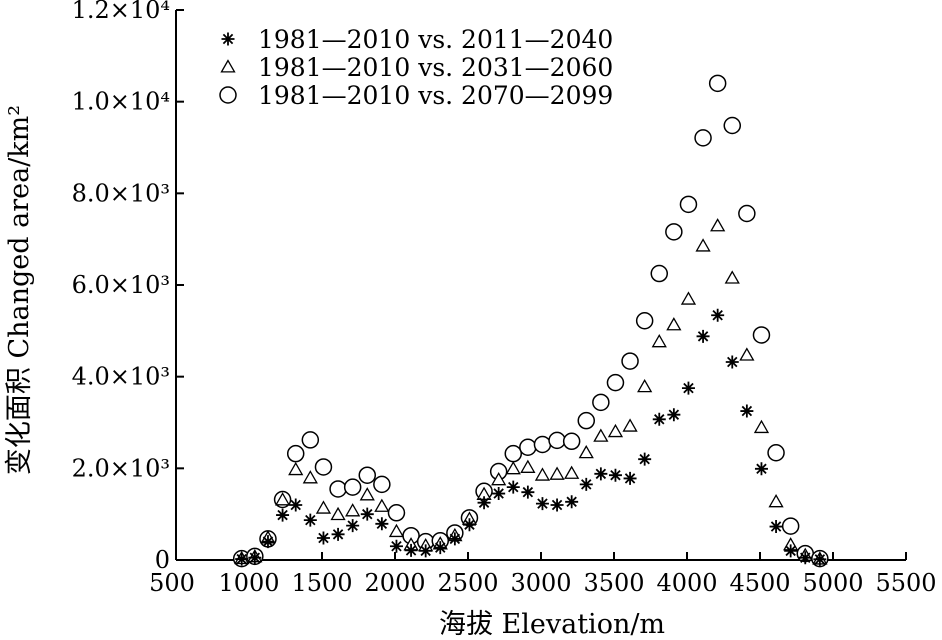 This screenshot has height=640, width=942. I want to click on x-tick-label: 4000, so click(686, 583).